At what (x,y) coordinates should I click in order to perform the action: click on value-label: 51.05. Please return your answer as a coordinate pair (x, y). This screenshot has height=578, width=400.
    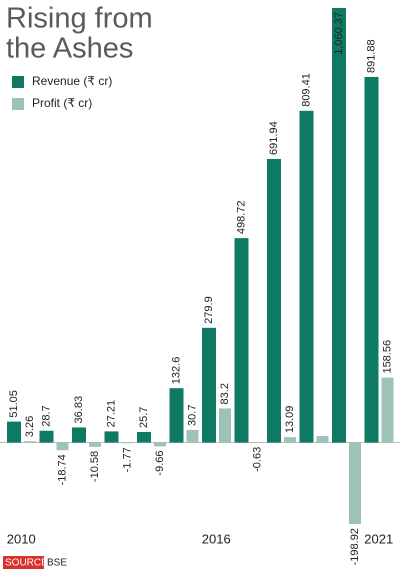
    Looking at the image, I should click on (14, 404).